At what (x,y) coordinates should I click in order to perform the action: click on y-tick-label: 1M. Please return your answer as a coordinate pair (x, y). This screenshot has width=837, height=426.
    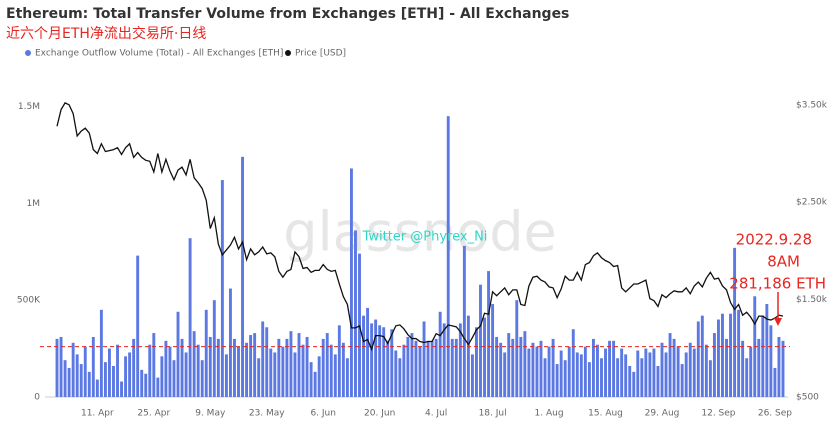
    Looking at the image, I should click on (34, 204).